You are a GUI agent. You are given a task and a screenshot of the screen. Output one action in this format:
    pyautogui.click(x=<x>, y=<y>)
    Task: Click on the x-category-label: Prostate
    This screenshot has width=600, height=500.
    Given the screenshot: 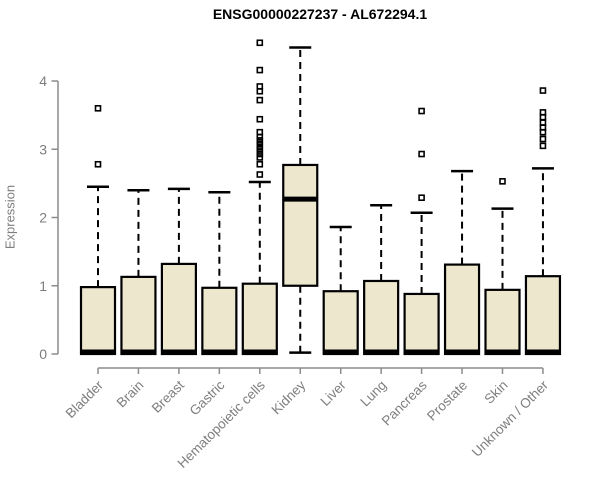 What is the action you would take?
    pyautogui.click(x=447, y=401)
    